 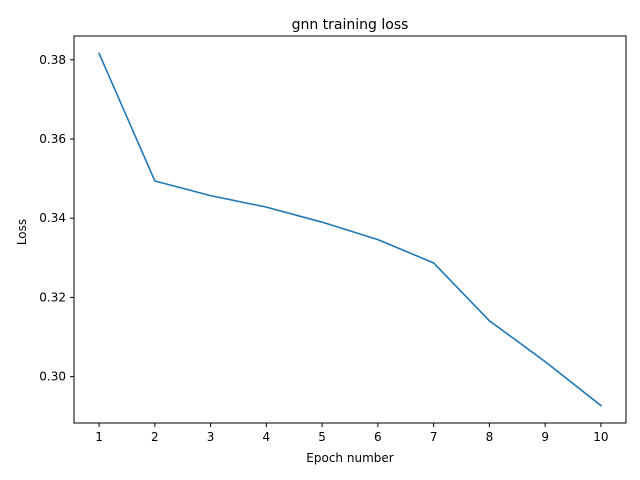 I want to click on x-tick-label: 6, so click(x=378, y=437).